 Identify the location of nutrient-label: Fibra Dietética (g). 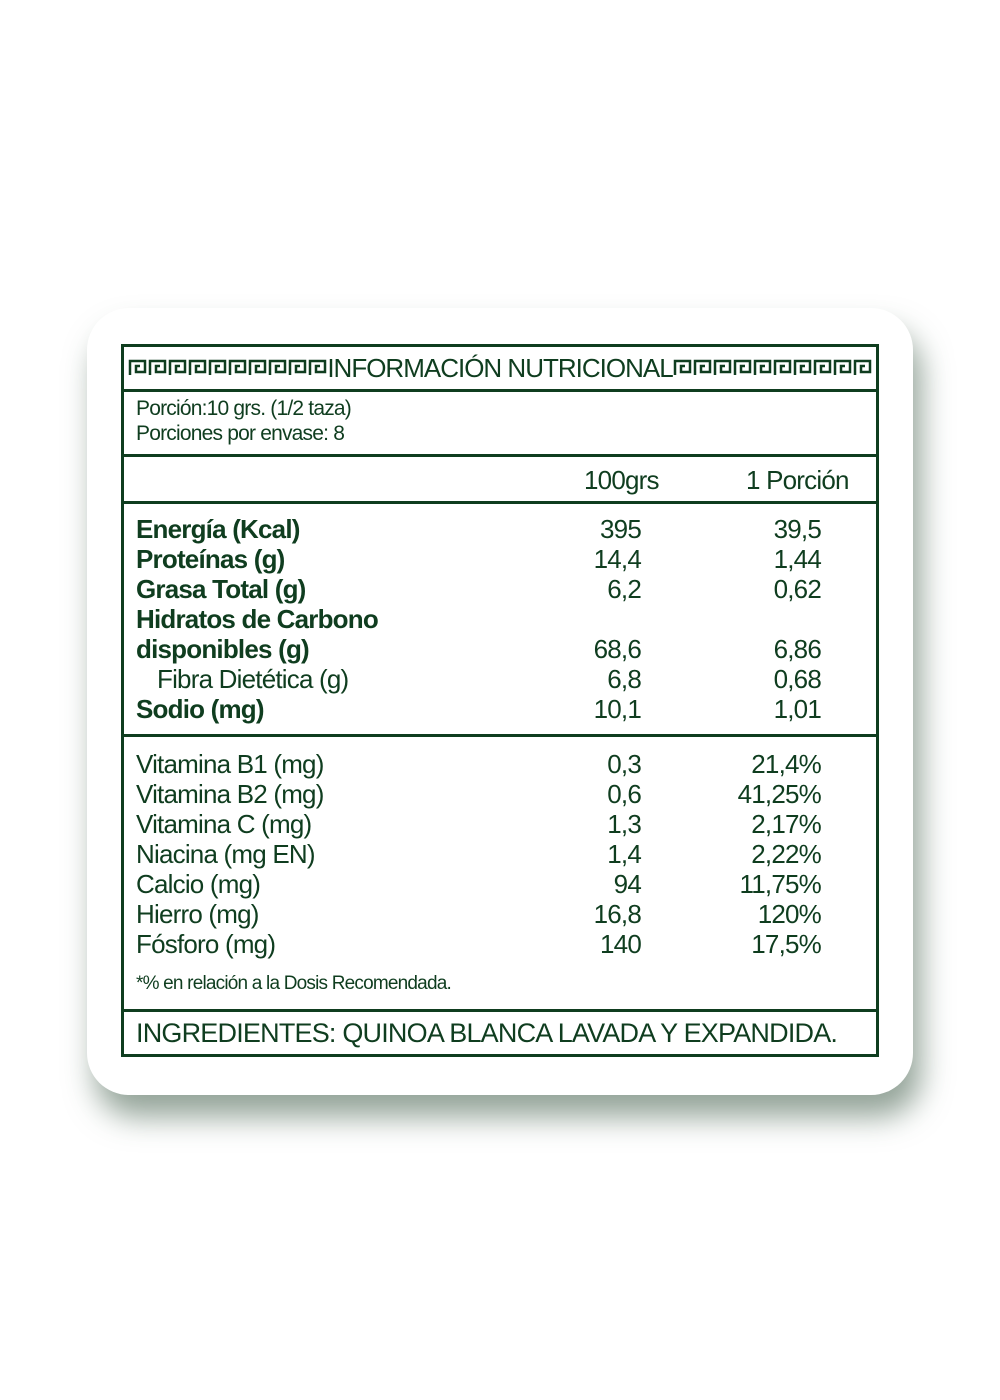
(253, 679).